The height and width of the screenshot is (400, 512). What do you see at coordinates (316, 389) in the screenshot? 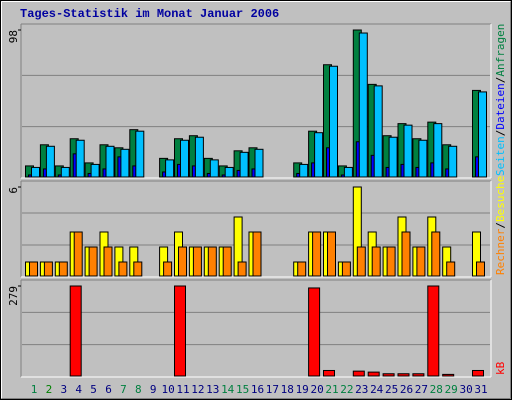
I see `x-tick-label: 20` at bounding box center [316, 389].